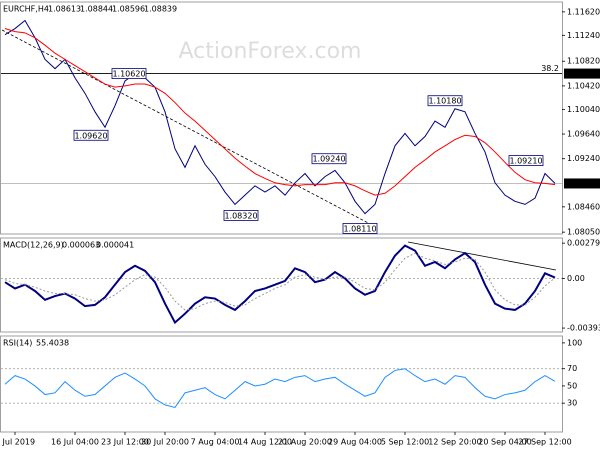 The image size is (600, 450). Describe the element at coordinates (583, 11) in the screenshot. I see `y-tick-label: 1.11620` at that location.